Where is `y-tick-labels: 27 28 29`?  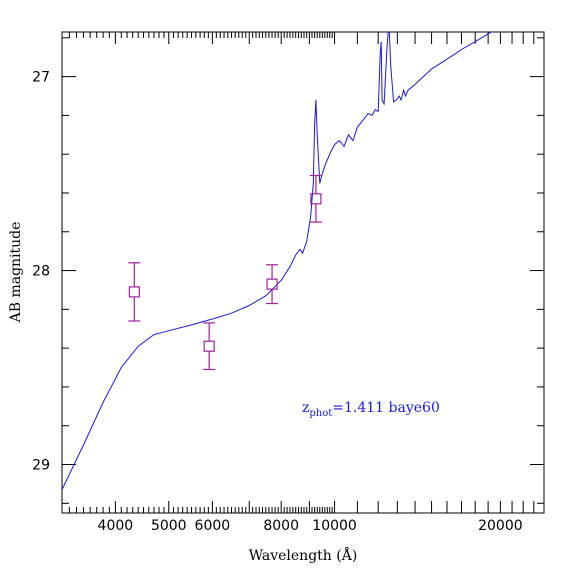 y-tick-labels: 27 28 29 is located at coordinates (41, 272).